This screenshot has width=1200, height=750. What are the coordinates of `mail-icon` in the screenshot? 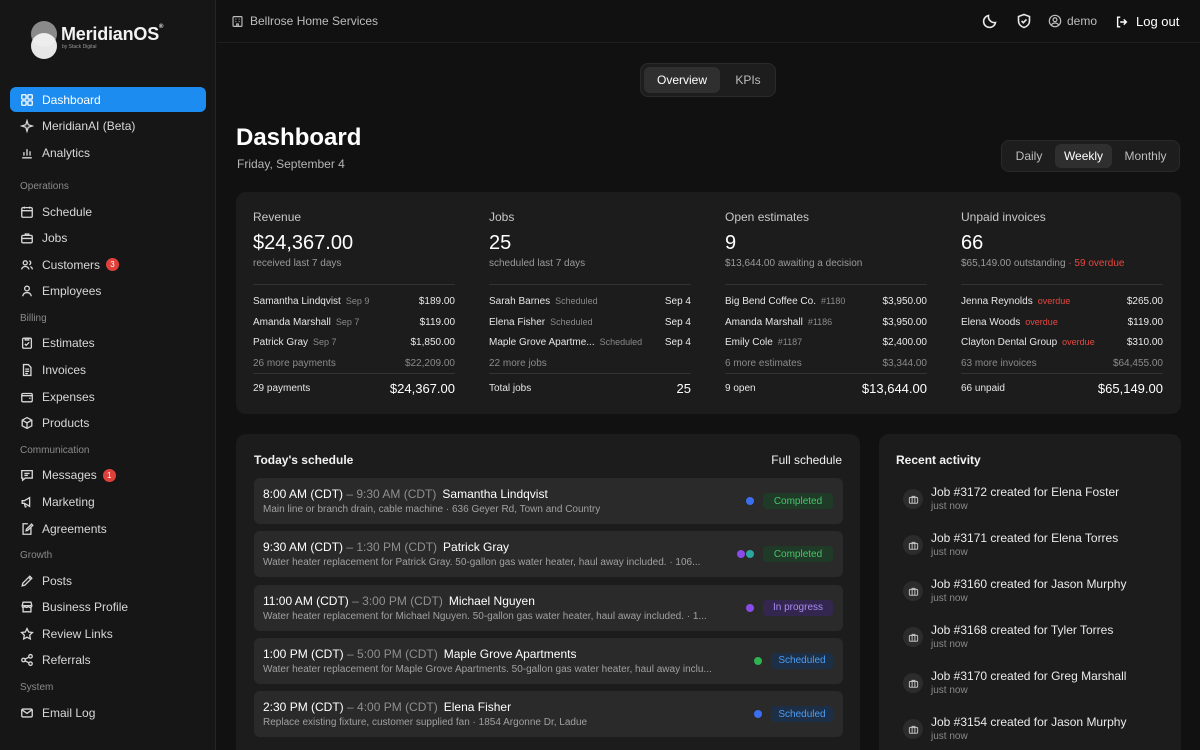 It's located at (27, 713).